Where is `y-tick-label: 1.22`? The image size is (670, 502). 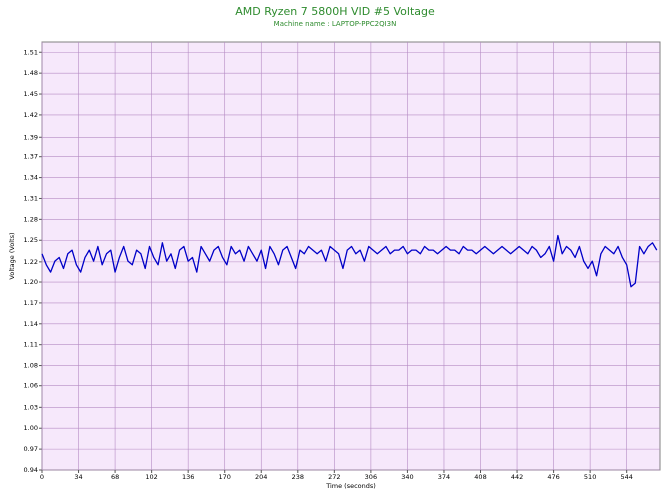
y-tick-label: 1.22 is located at coordinates (31, 262).